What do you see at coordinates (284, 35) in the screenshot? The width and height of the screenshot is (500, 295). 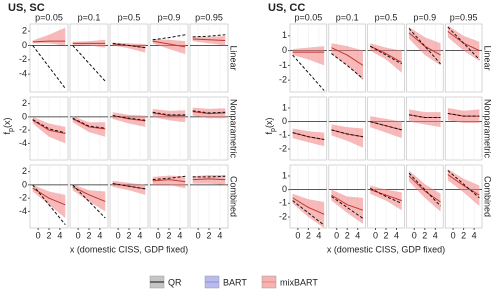 I see `y-tick-label: 1` at bounding box center [284, 35].